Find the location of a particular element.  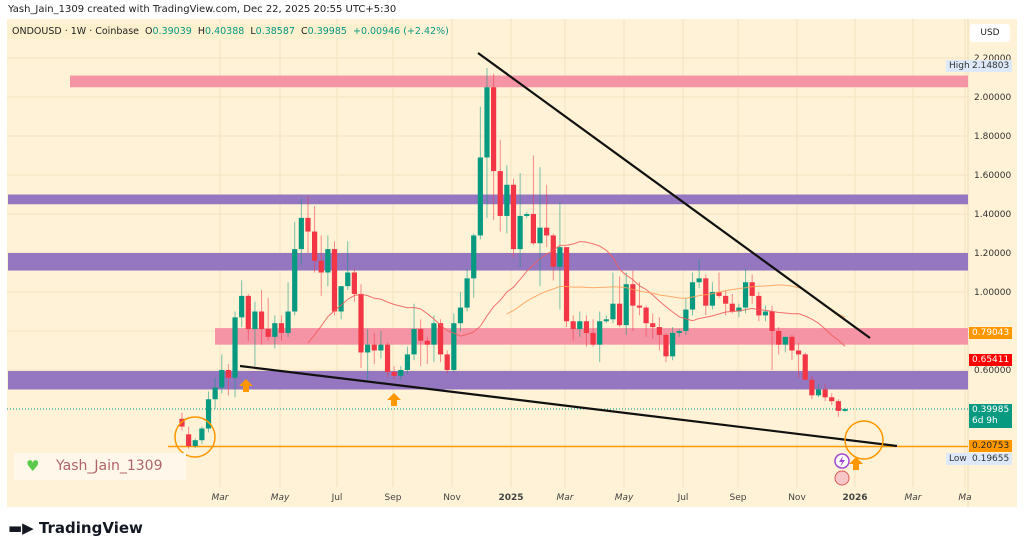

tradingview-logo-icon: ▬▶ is located at coordinates (21, 528).